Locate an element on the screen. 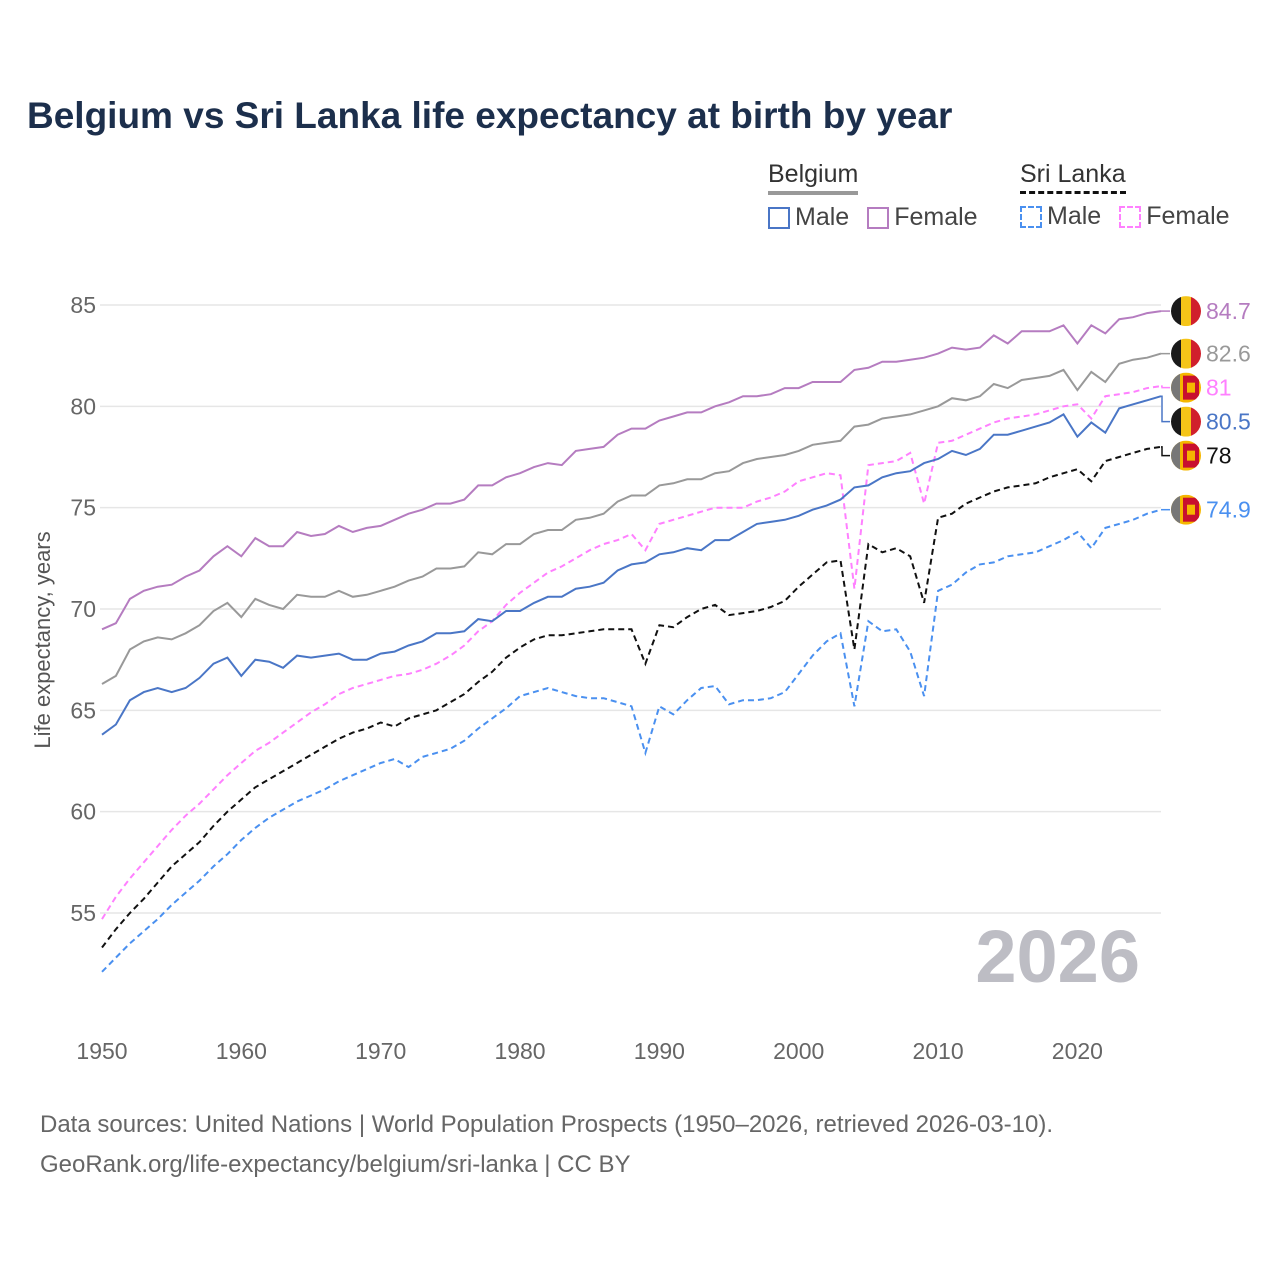  legend-belgium-male: Male is located at coordinates (808, 217).